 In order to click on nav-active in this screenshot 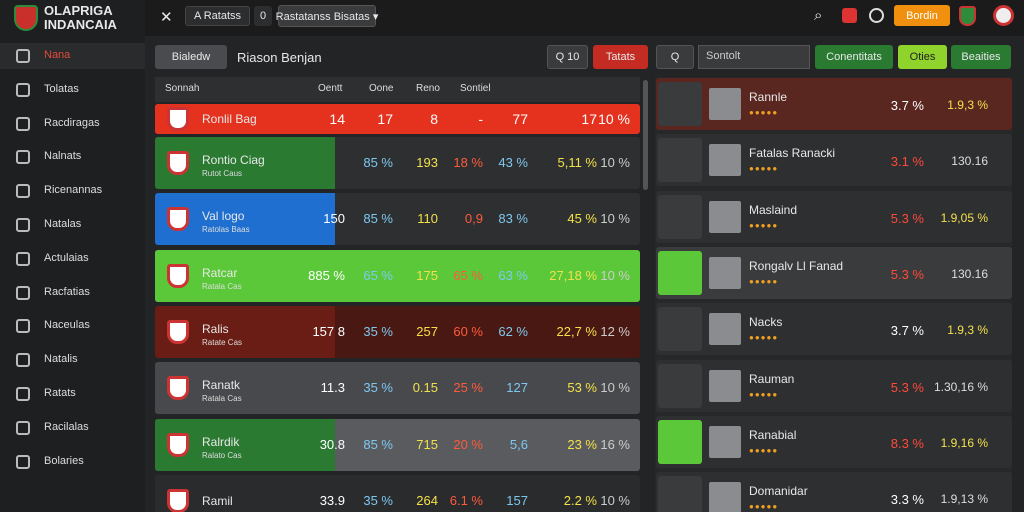, I will do `click(72, 56)`.